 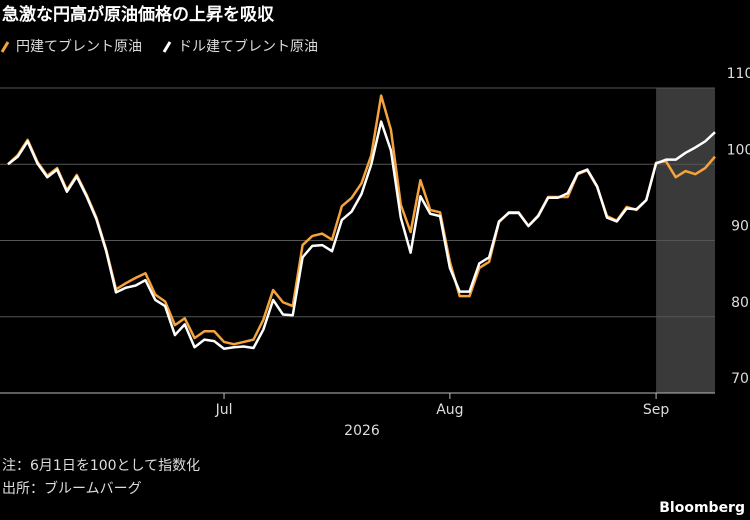 I want to click on chart-title: 急激な円高が原油価格の上昇を吸収, so click(x=138, y=14).